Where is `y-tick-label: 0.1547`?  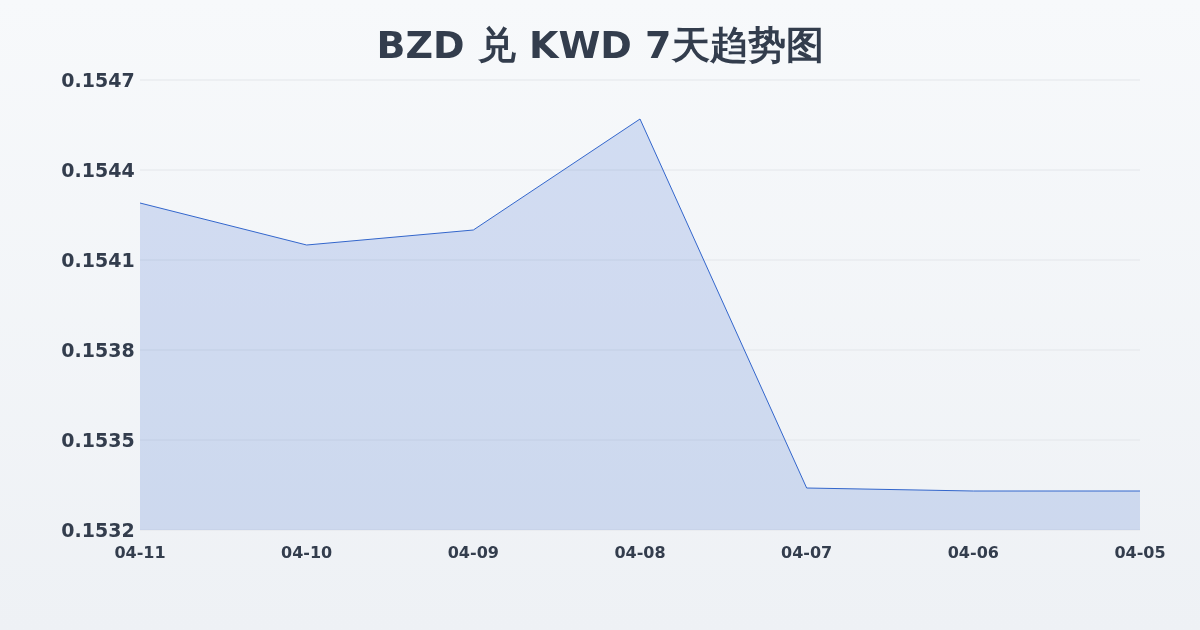
y-tick-label: 0.1547 is located at coordinates (98, 80).